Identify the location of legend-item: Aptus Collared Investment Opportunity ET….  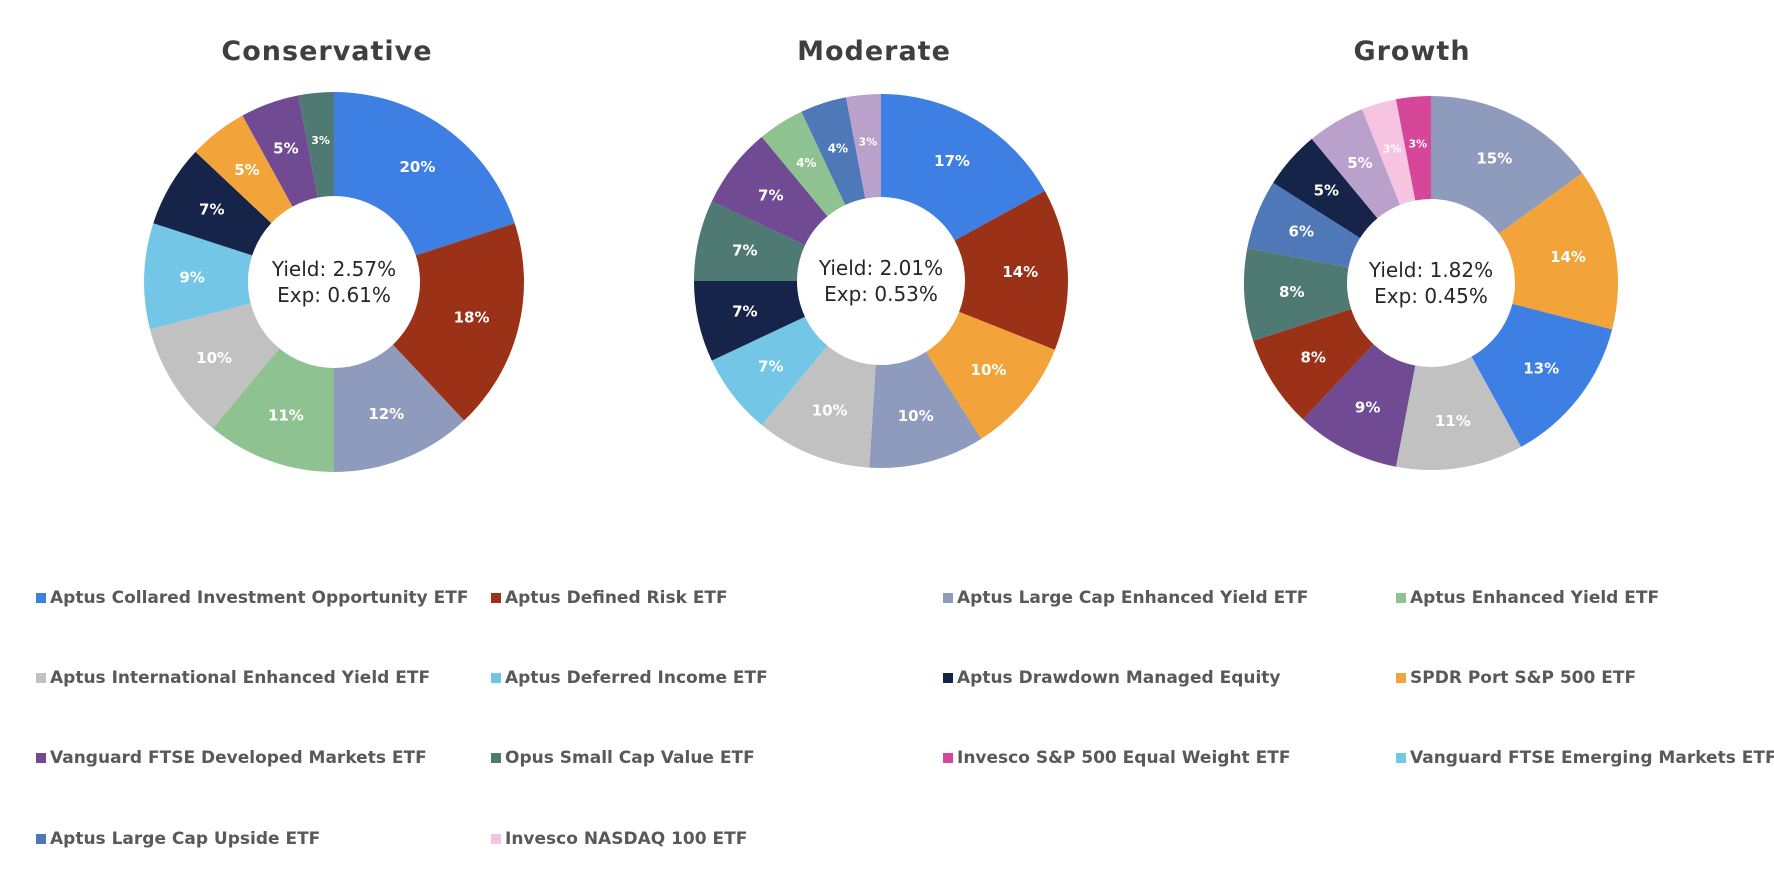
(252, 598).